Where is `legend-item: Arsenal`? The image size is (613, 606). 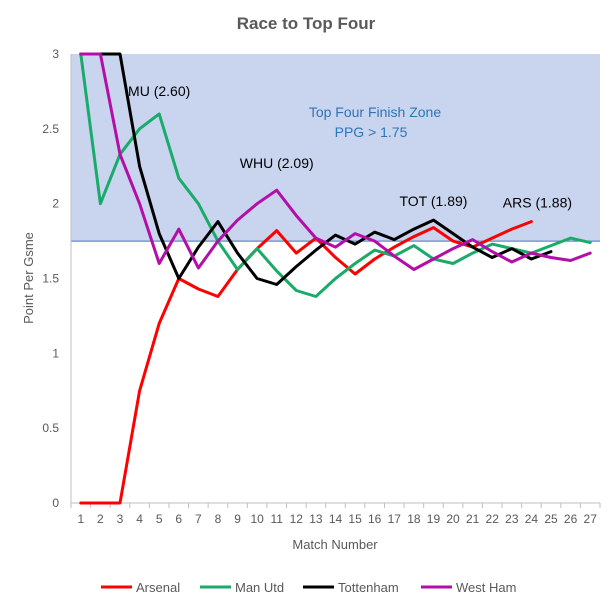
legend-item: Arsenal is located at coordinates (140, 587).